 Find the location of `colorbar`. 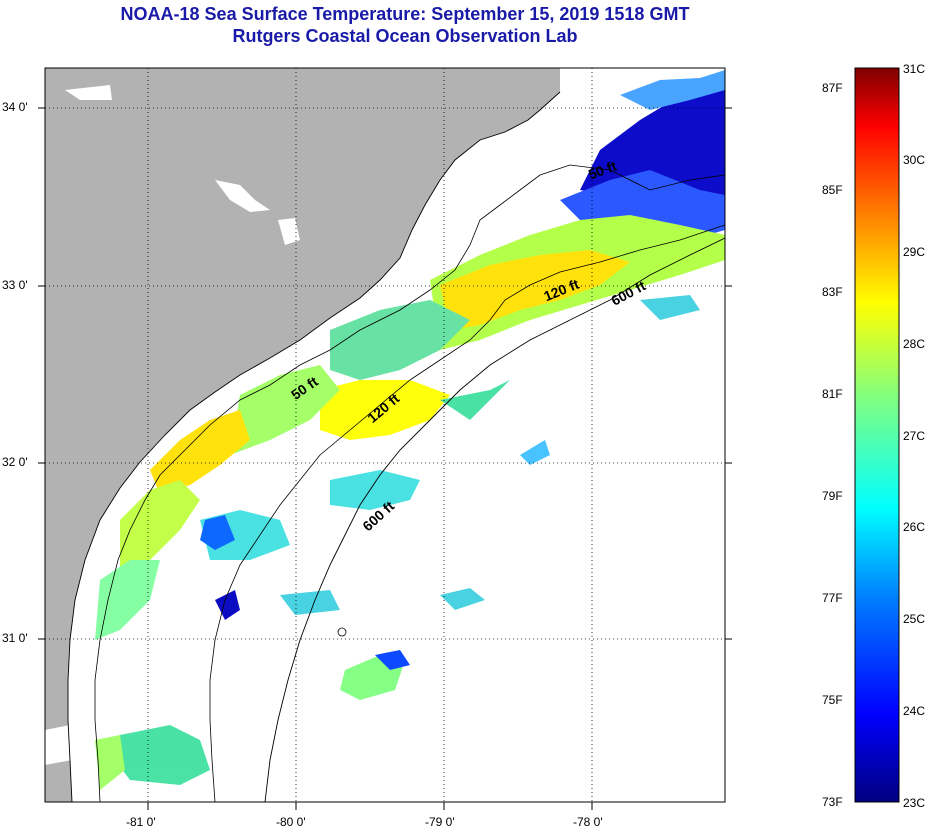

colorbar is located at coordinates (877, 435).